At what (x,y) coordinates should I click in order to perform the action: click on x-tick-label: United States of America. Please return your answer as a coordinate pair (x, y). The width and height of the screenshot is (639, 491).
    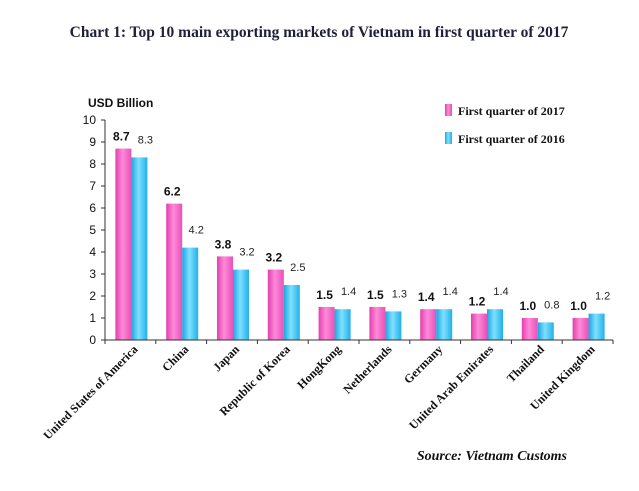
    Looking at the image, I should click on (90, 392).